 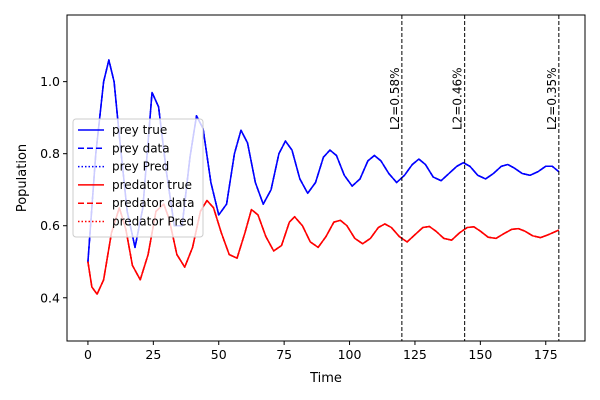 I want to click on l2-annotation: L2=0.35%, so click(x=552, y=99).